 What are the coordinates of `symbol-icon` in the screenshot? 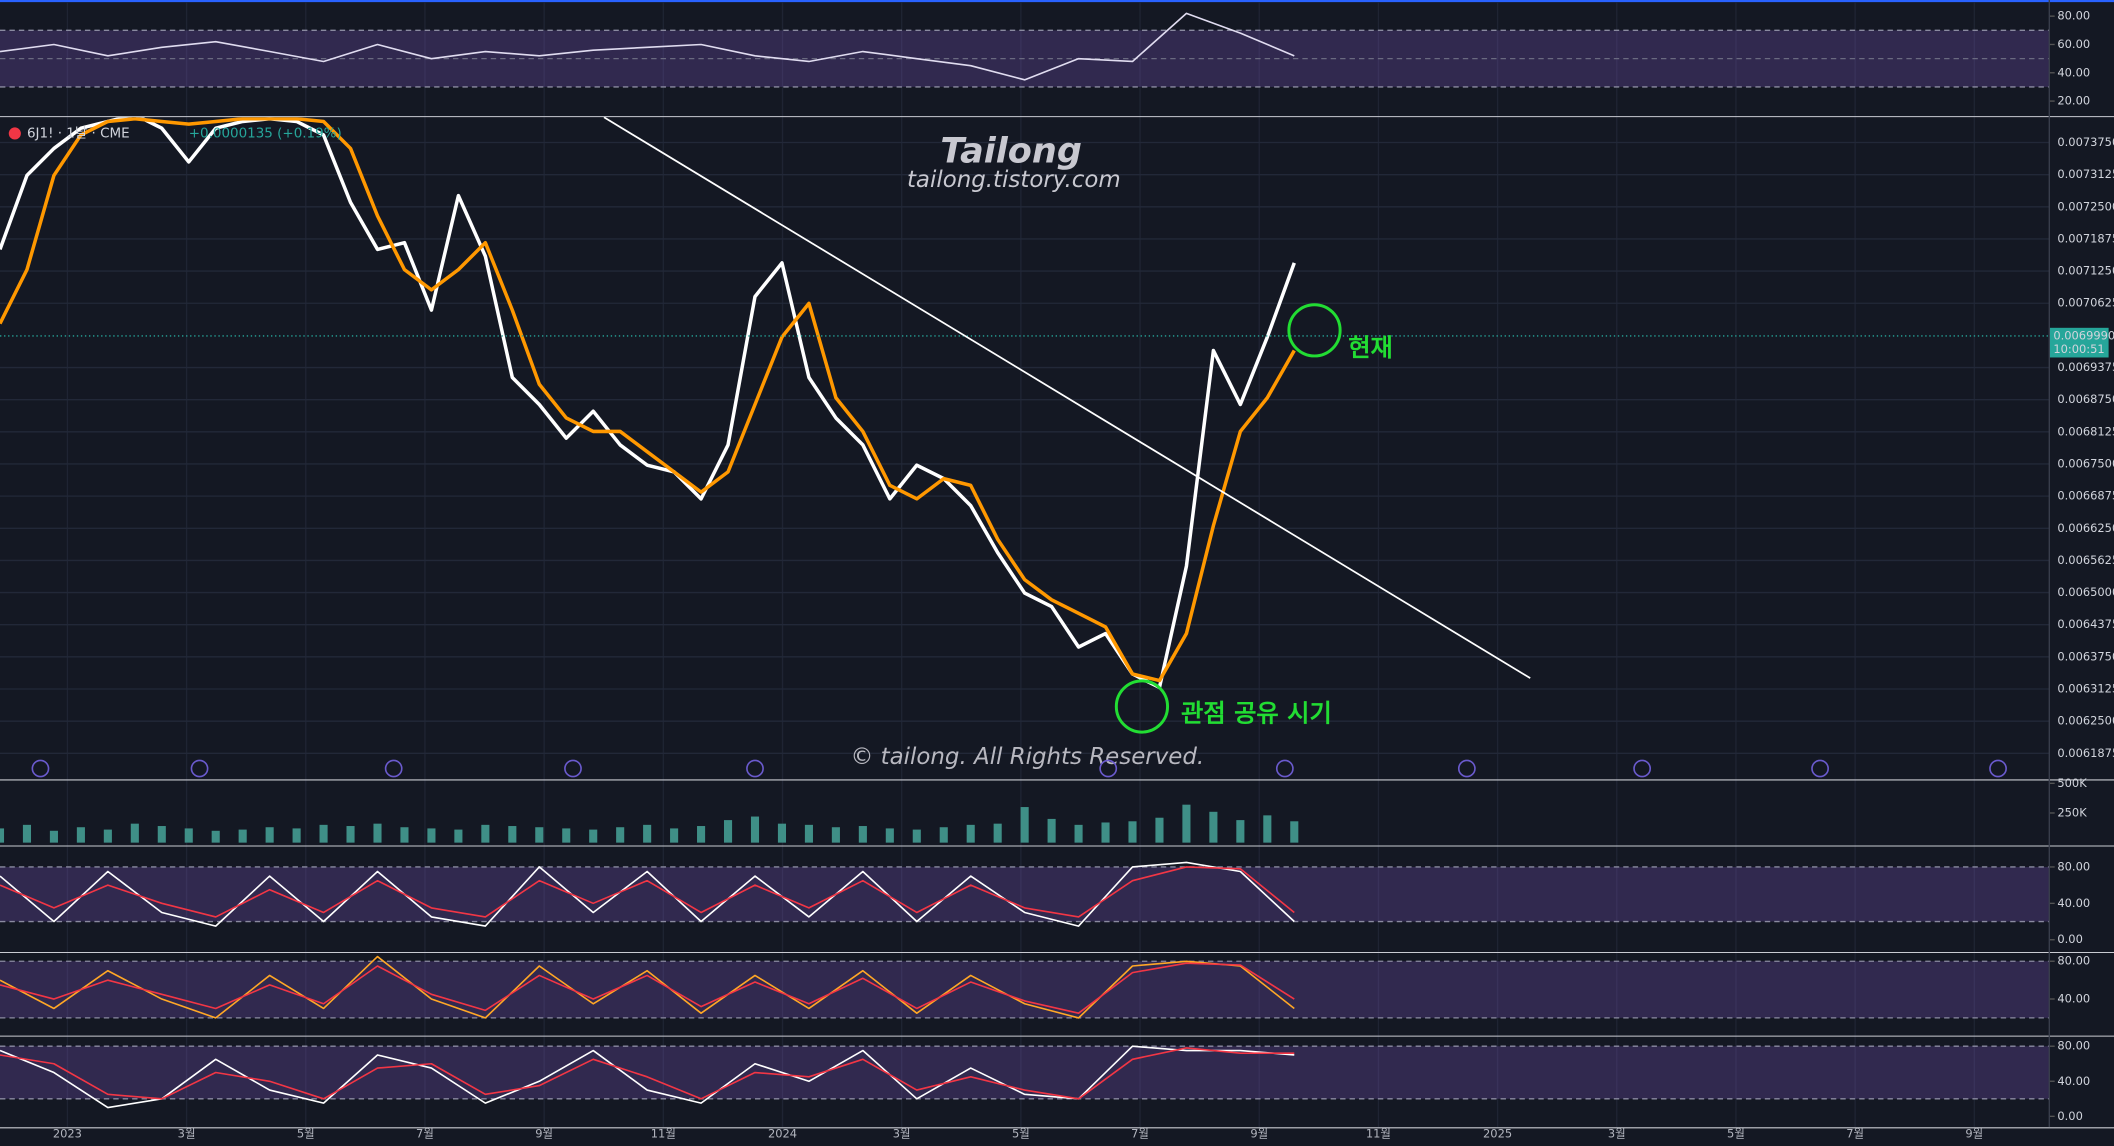 It's located at (14, 133).